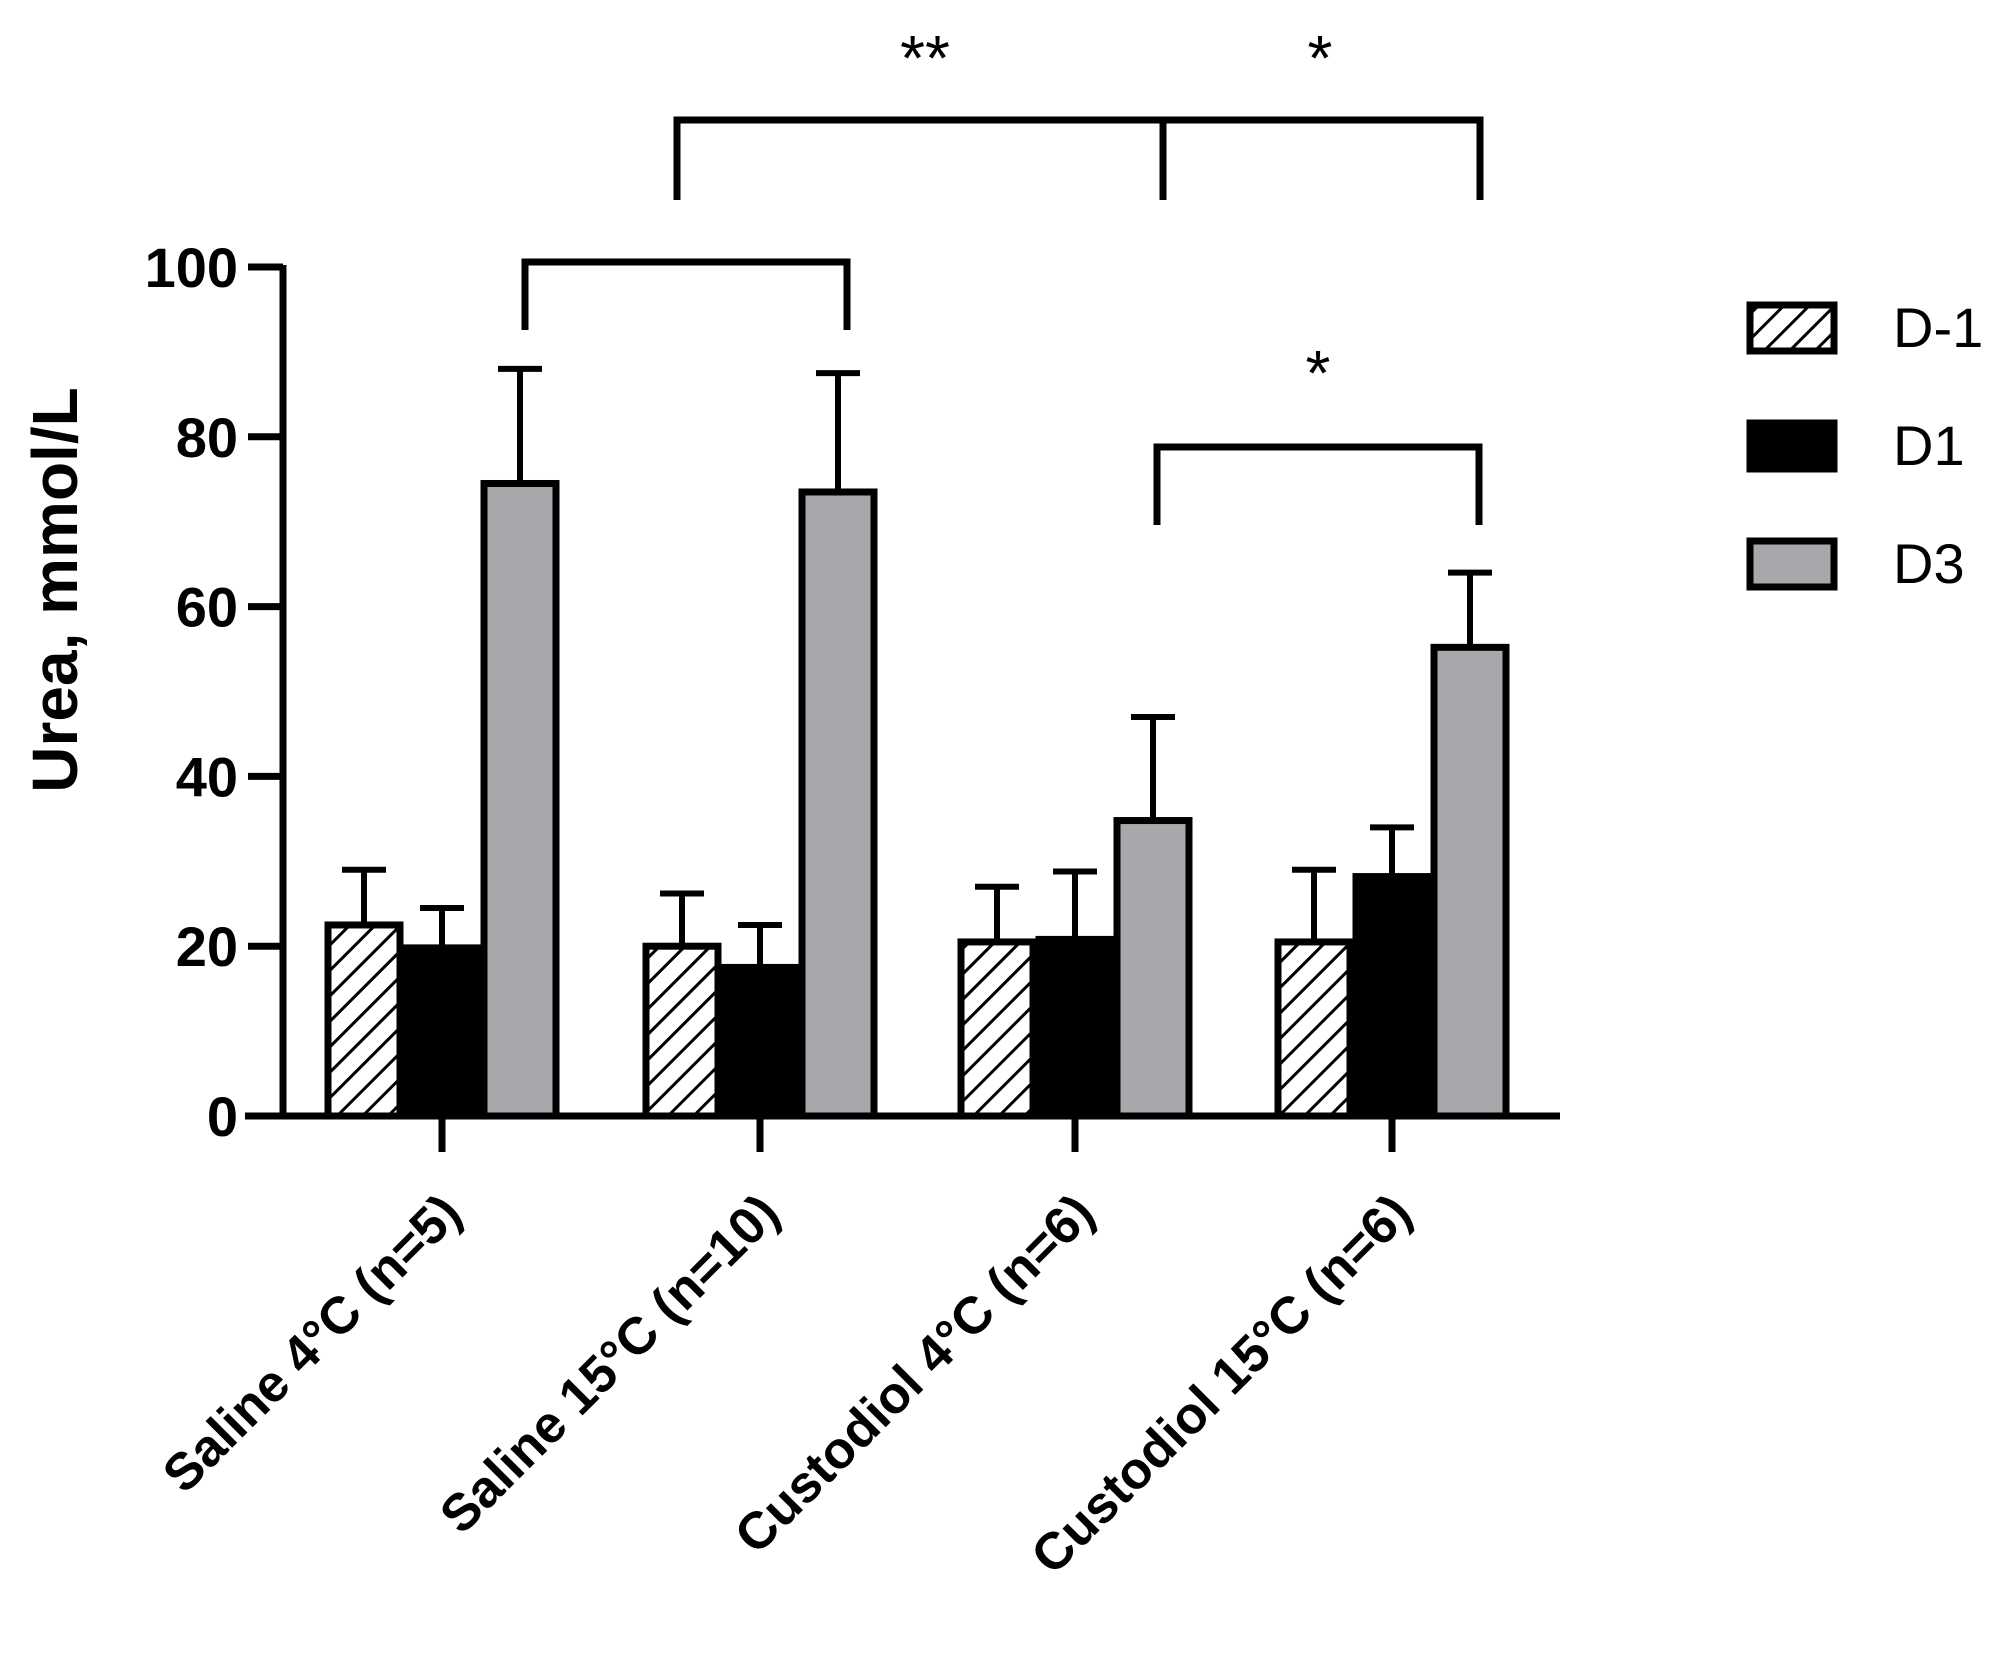 The width and height of the screenshot is (1999, 1657). I want to click on legend-label-D-1: D-1, so click(1938, 327).